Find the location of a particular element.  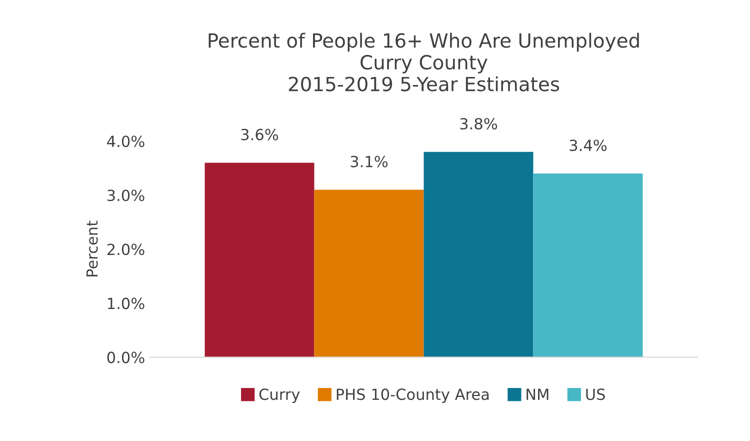

y-axis-title: Percent is located at coordinates (92, 248).